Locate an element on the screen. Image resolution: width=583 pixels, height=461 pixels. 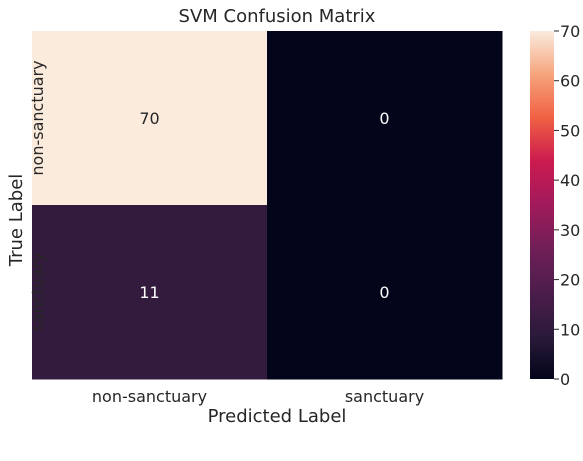
colorbar-tick-label: 70 is located at coordinates (570, 31).